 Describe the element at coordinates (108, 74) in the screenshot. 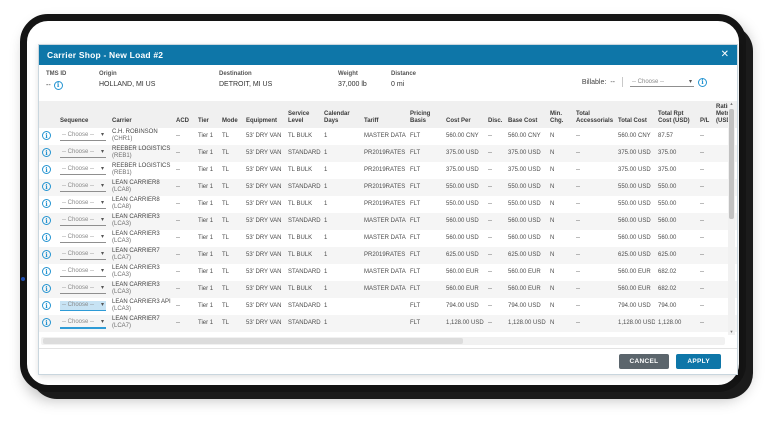

I see `summary-field-label: Origin` at that location.